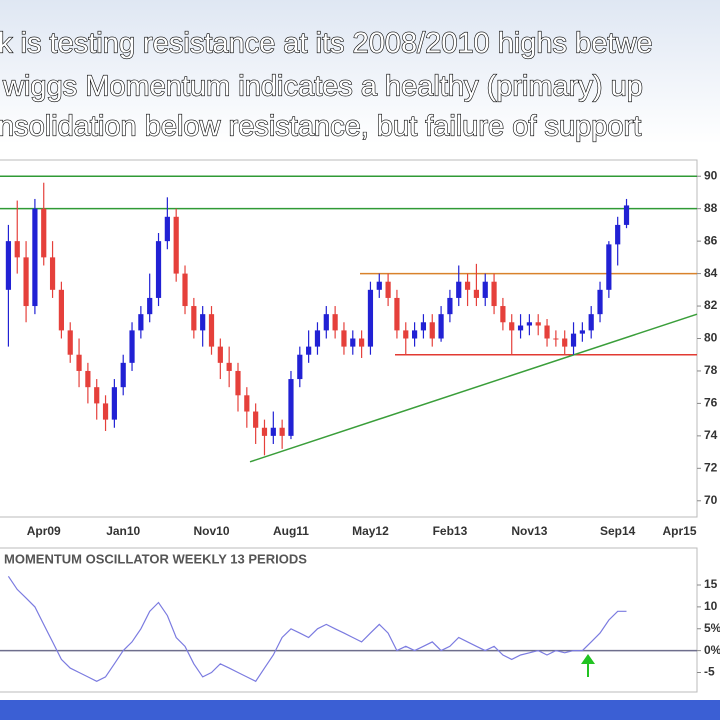 The height and width of the screenshot is (720, 720). I want to click on y-tick-label: 80, so click(711, 338).